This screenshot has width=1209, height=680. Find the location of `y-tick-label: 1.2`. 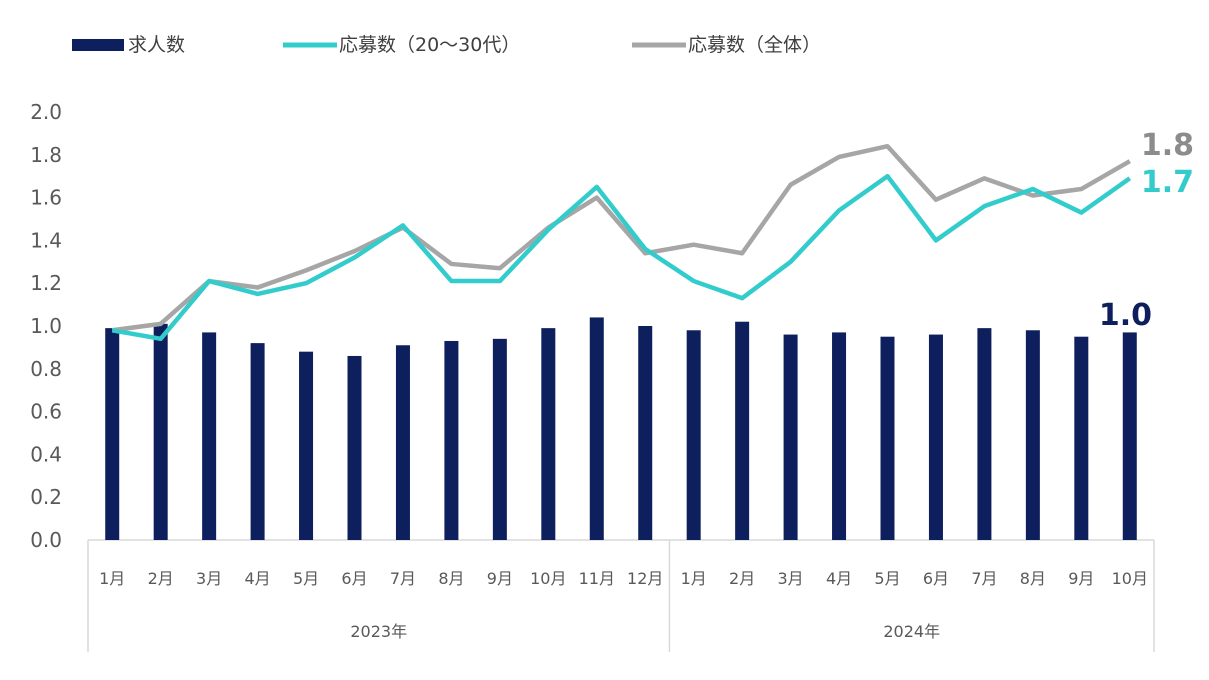

y-tick-label: 1.2 is located at coordinates (46, 283).